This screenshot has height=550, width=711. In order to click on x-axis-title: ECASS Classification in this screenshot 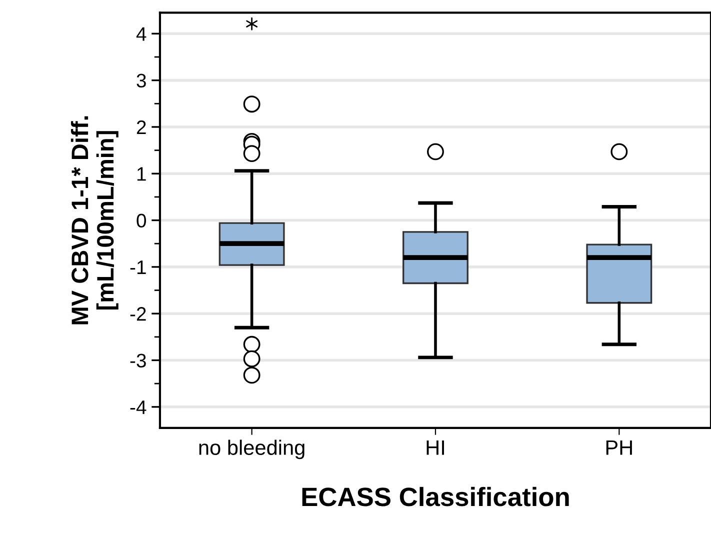, I will do `click(435, 496)`.